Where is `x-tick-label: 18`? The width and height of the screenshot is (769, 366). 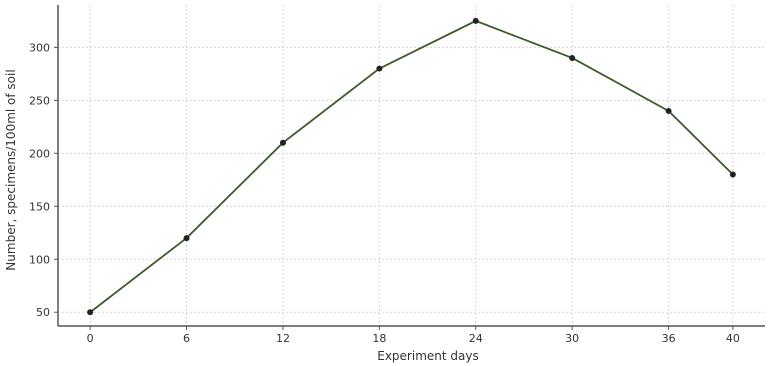 x-tick-label: 18 is located at coordinates (379, 338).